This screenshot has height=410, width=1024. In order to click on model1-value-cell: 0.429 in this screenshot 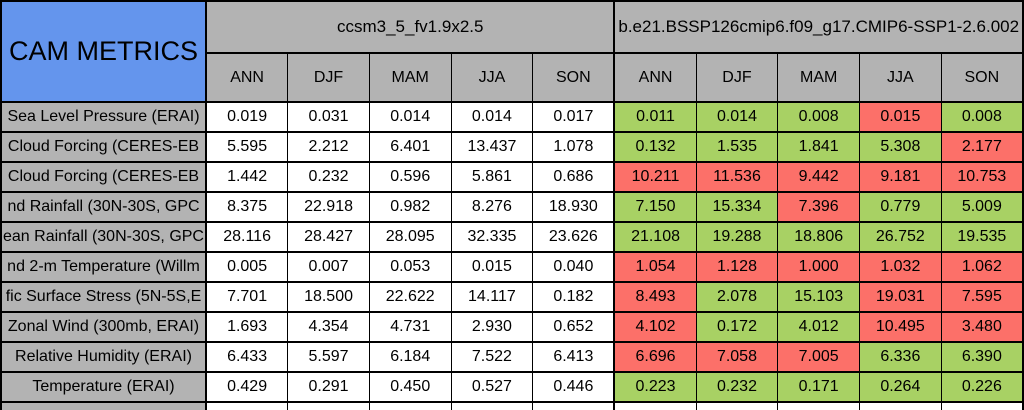, I will do `click(247, 387)`.